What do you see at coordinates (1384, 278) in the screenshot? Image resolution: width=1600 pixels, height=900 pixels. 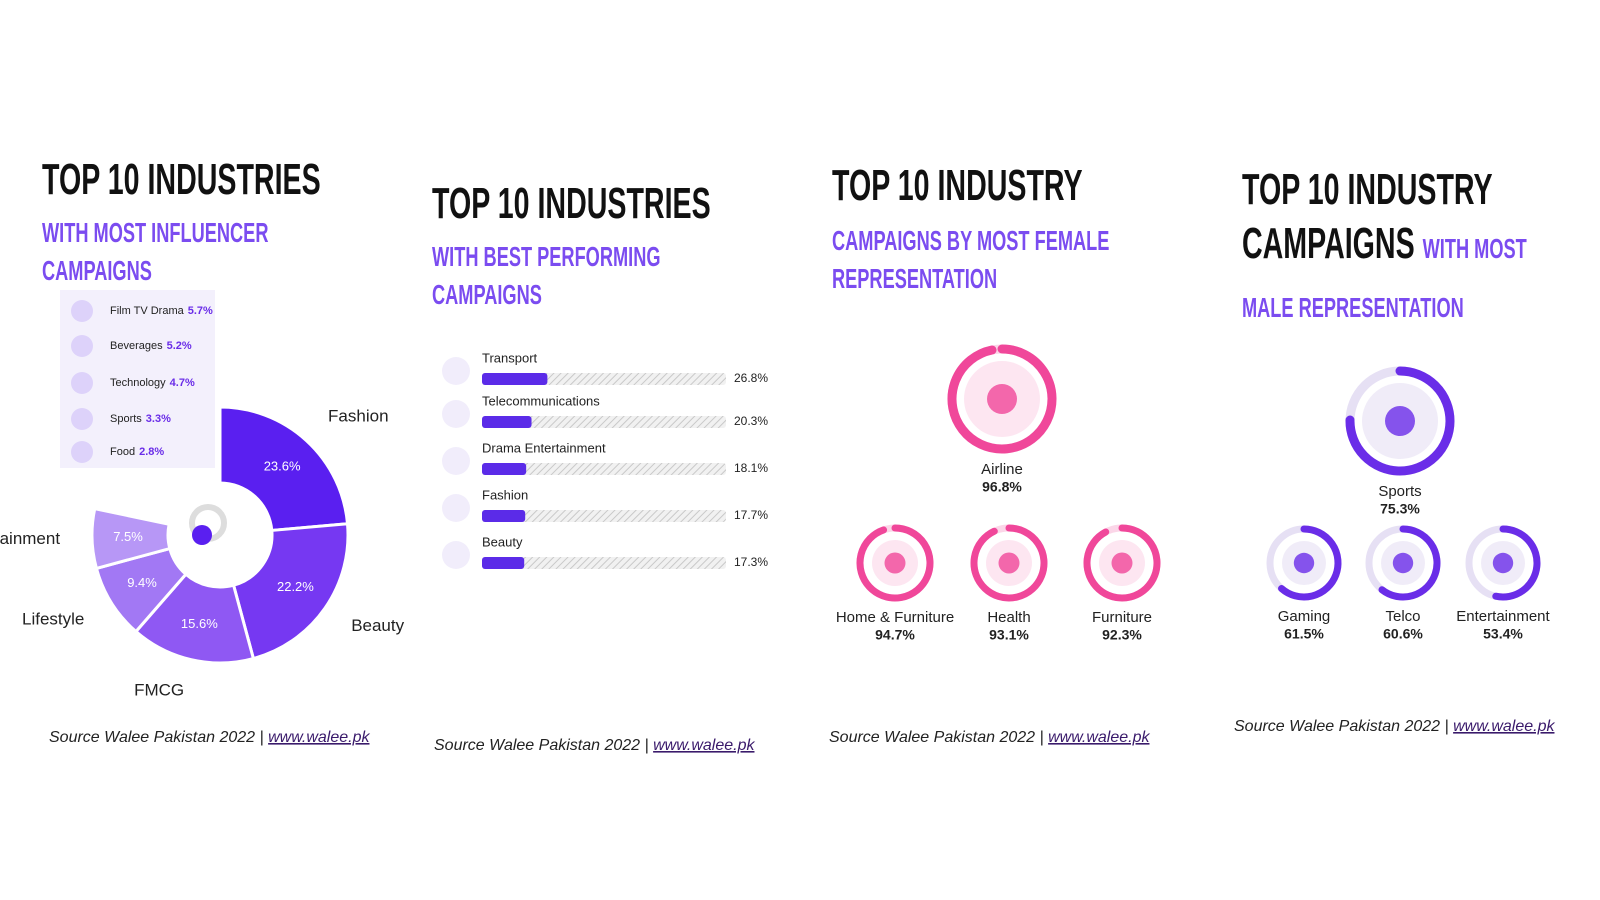 I see `subtitle: WITH MOST MALE REPRESENTATION` at bounding box center [1384, 278].